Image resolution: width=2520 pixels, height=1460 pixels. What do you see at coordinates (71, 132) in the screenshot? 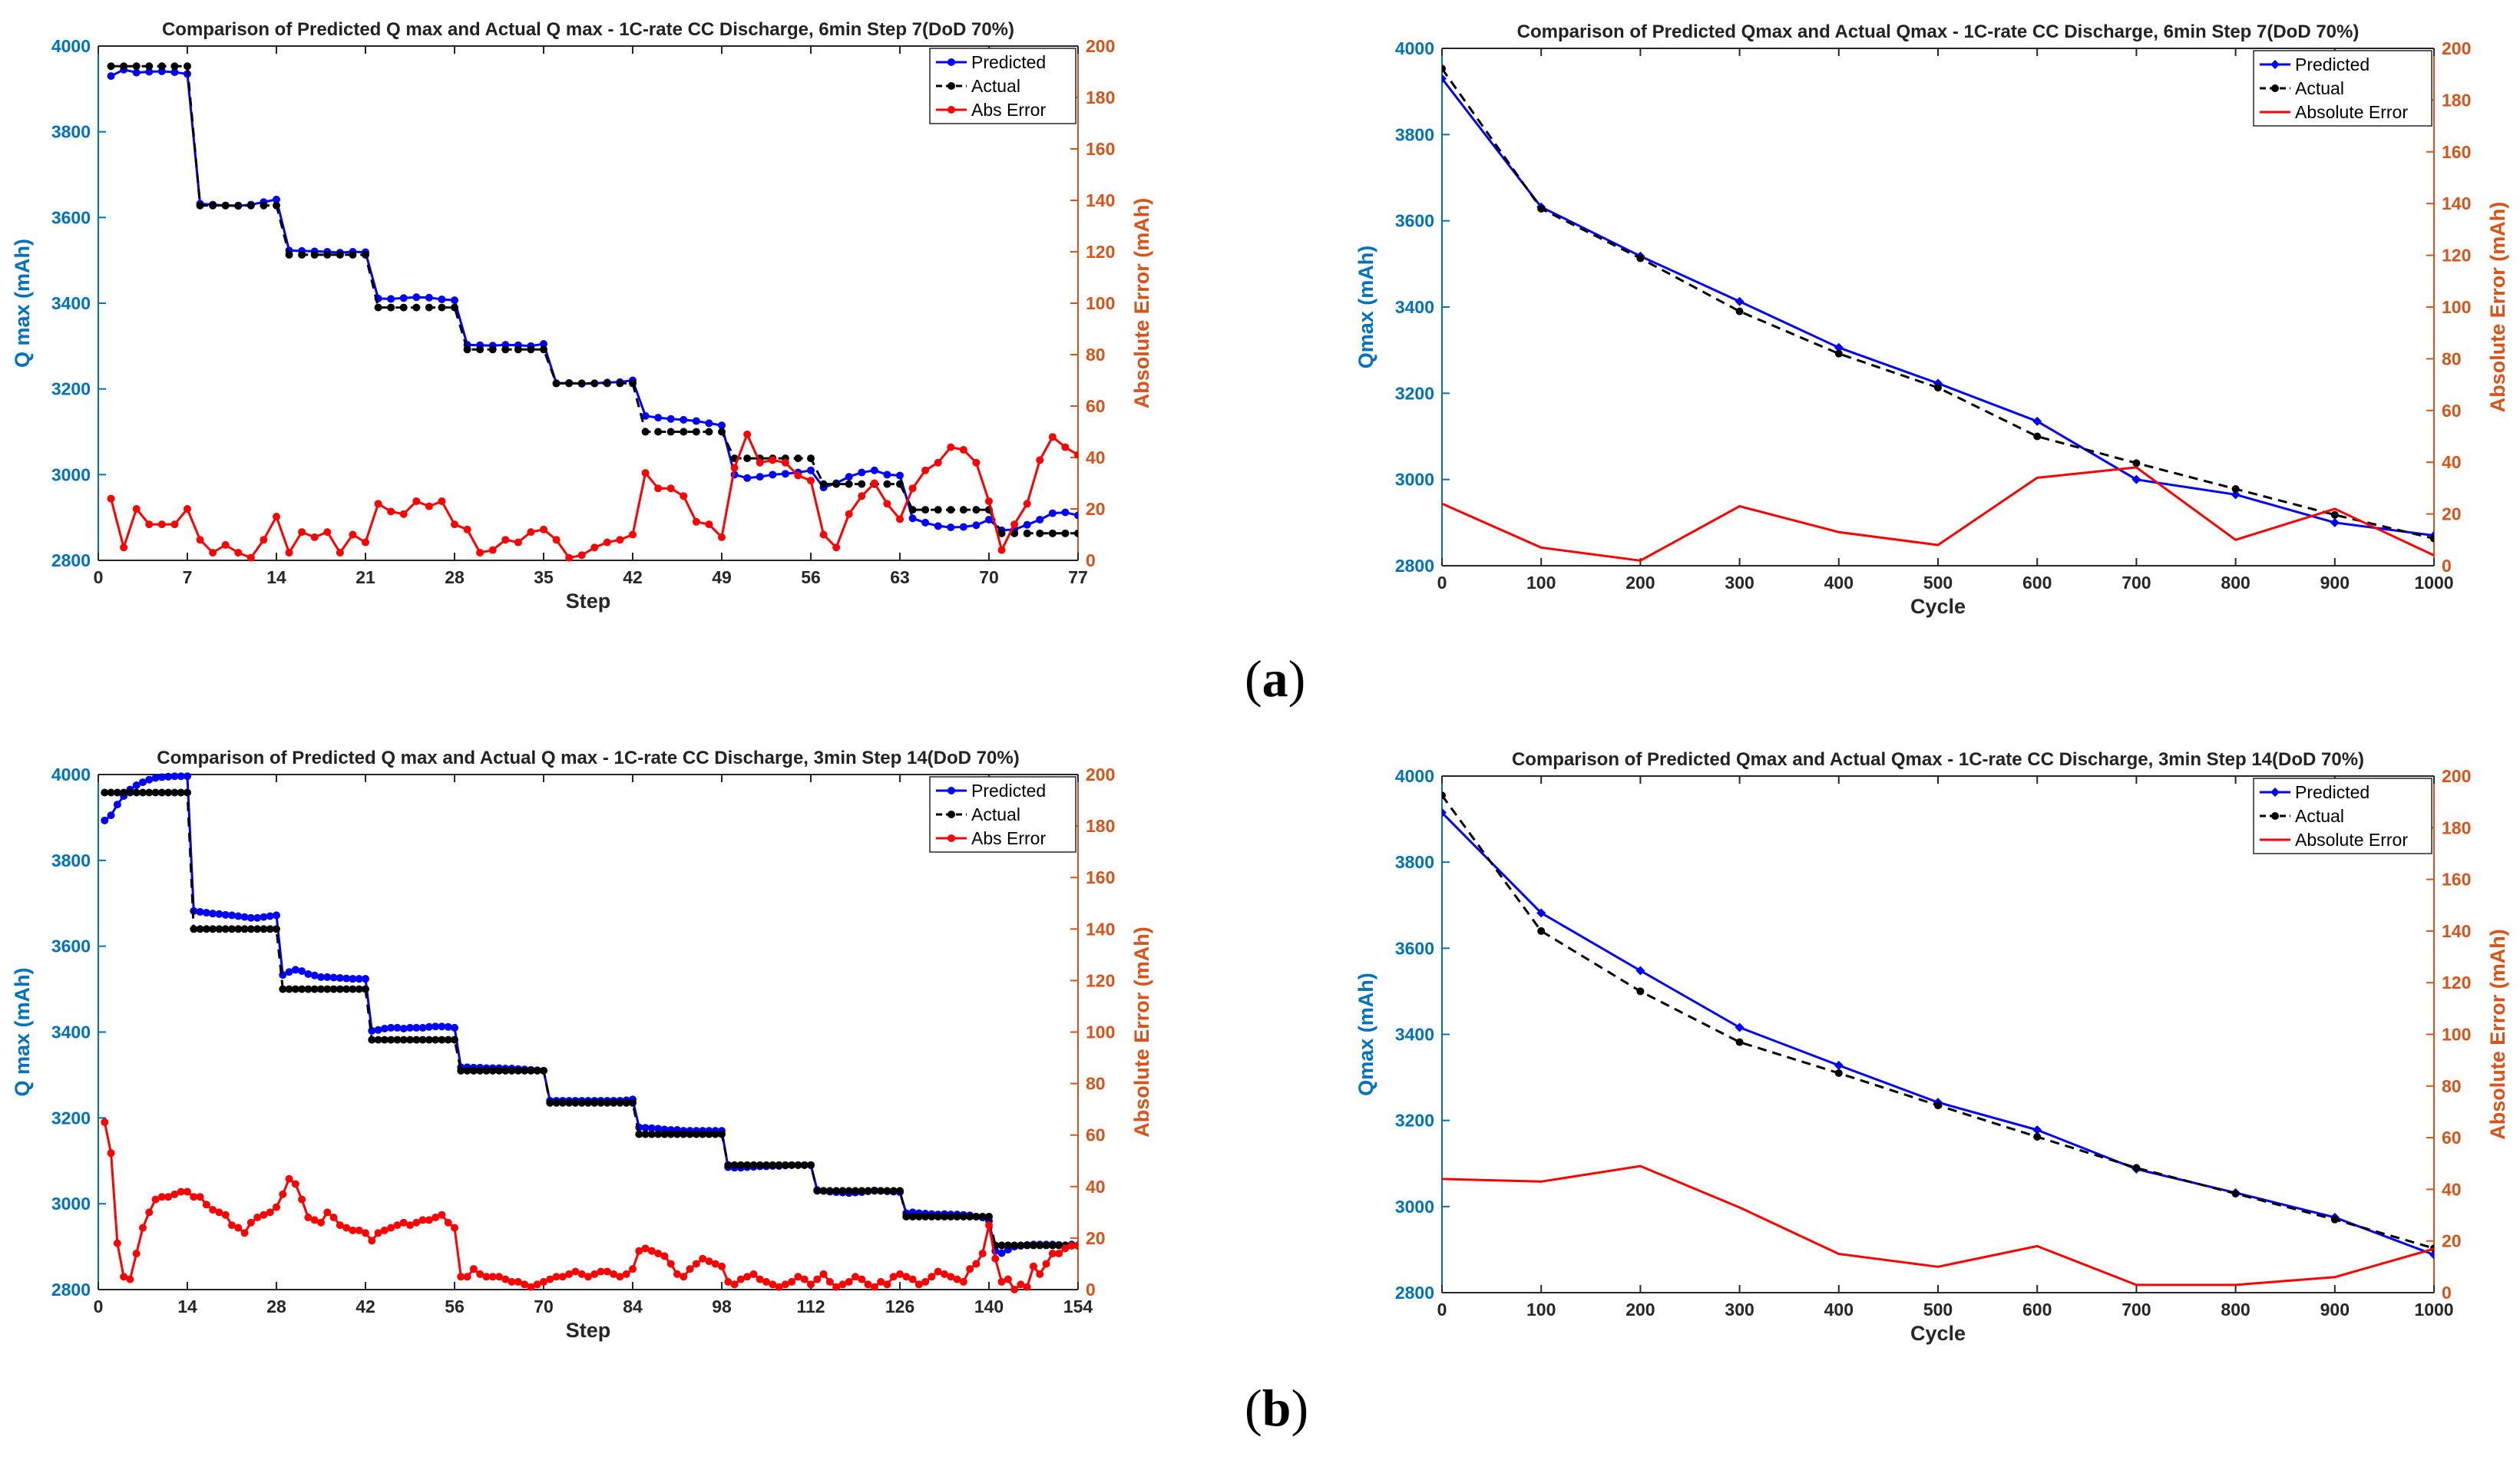
I see `y-tick-label-left: 3800` at bounding box center [71, 132].